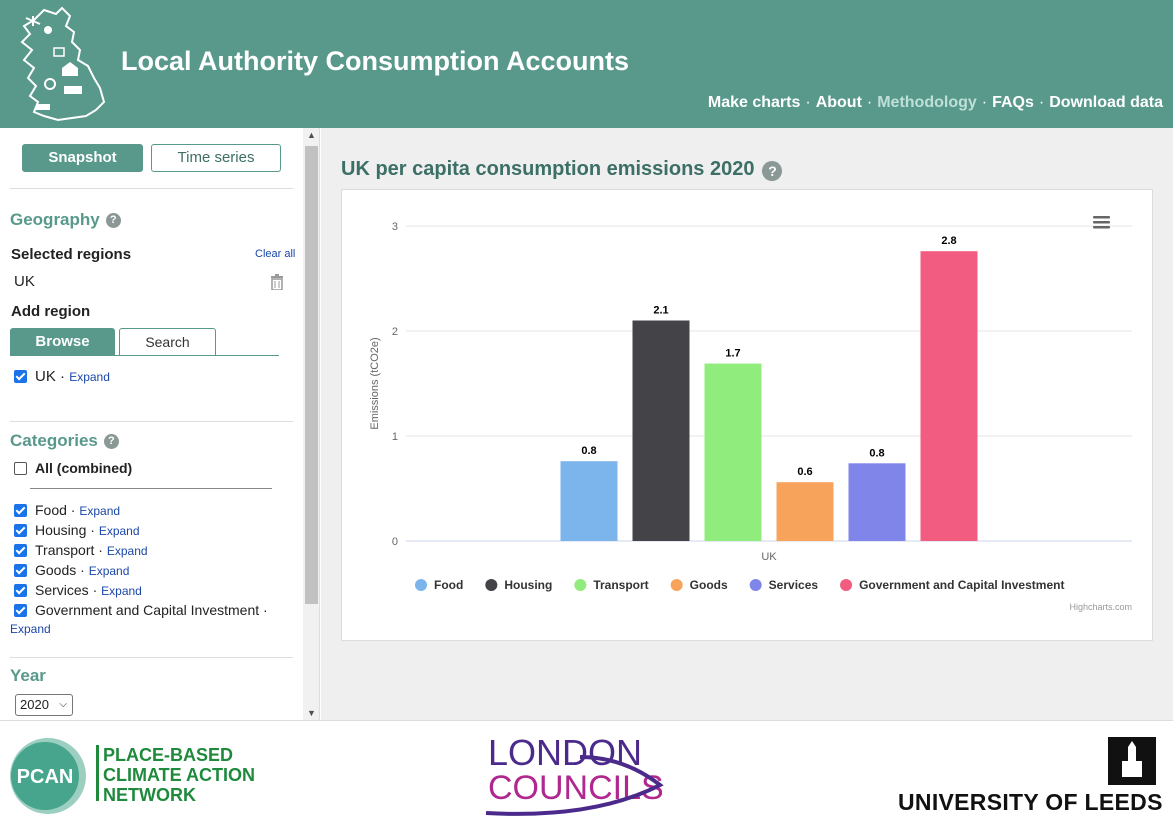 The width and height of the screenshot is (1173, 831). I want to click on category-label: Food, so click(51, 510).